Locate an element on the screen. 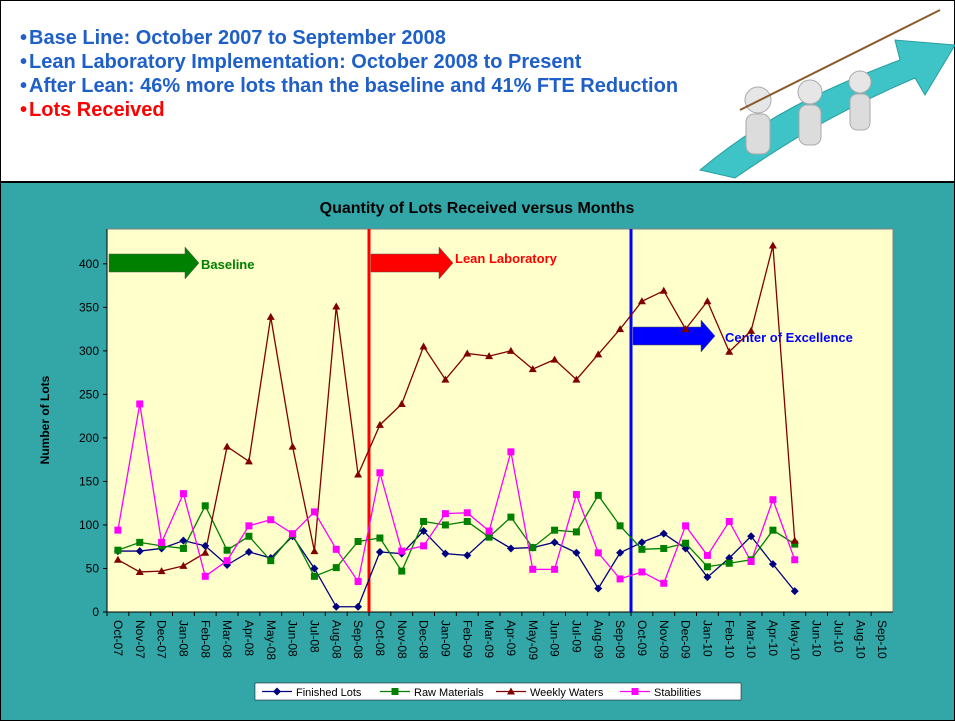  y-tick-label: 350 is located at coordinates (89, 307).